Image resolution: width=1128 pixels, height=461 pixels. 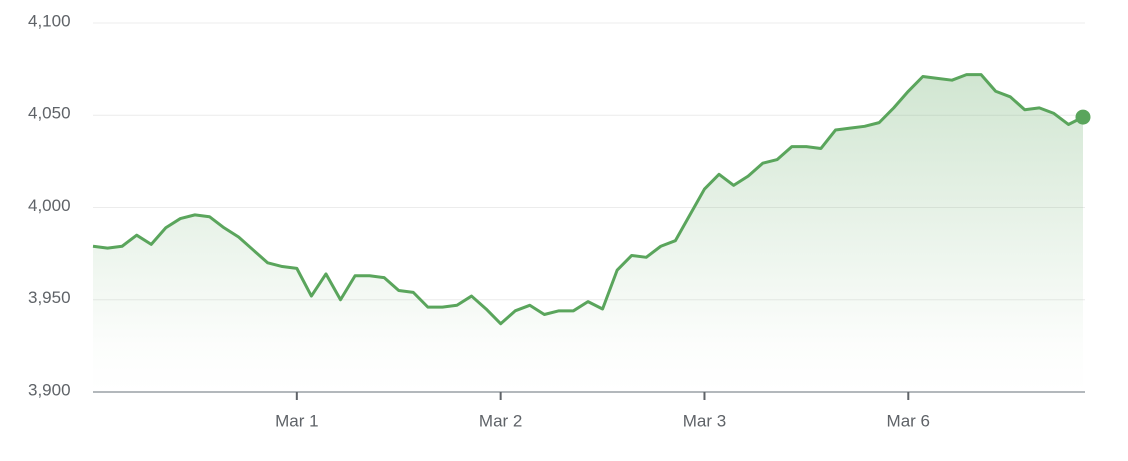 I want to click on x-tick-label: Mar 1, so click(x=296, y=420).